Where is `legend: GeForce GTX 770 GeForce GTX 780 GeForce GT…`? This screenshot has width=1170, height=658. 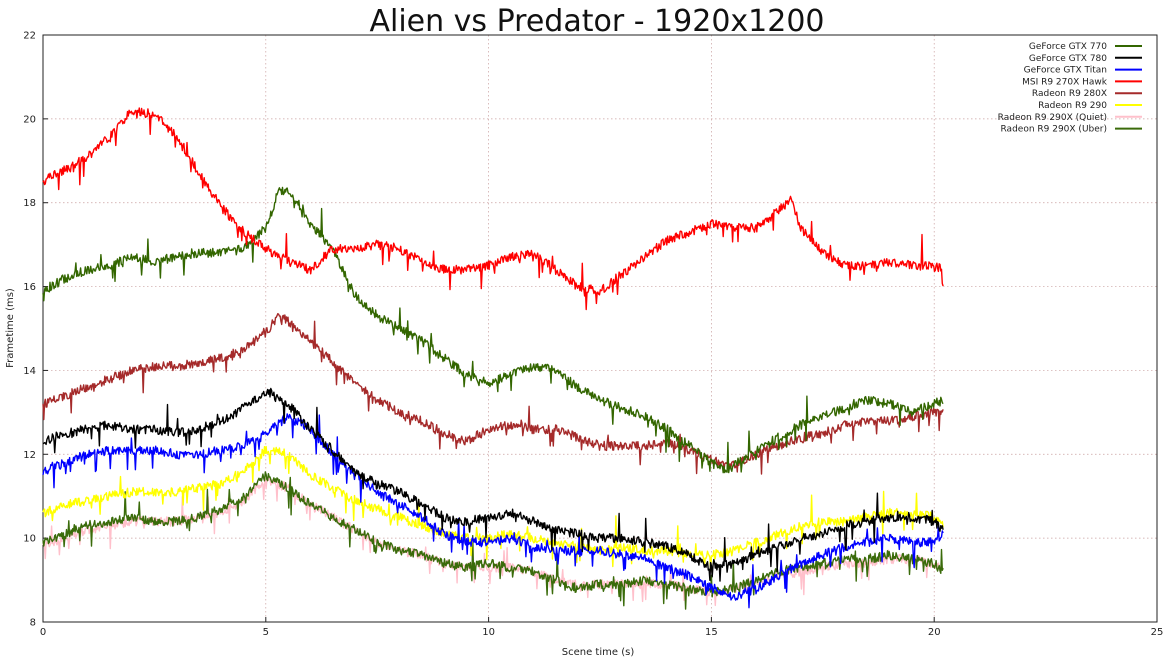
legend: GeForce GTX 770 GeForce GTX 780 GeForce GT… is located at coordinates (1070, 88).